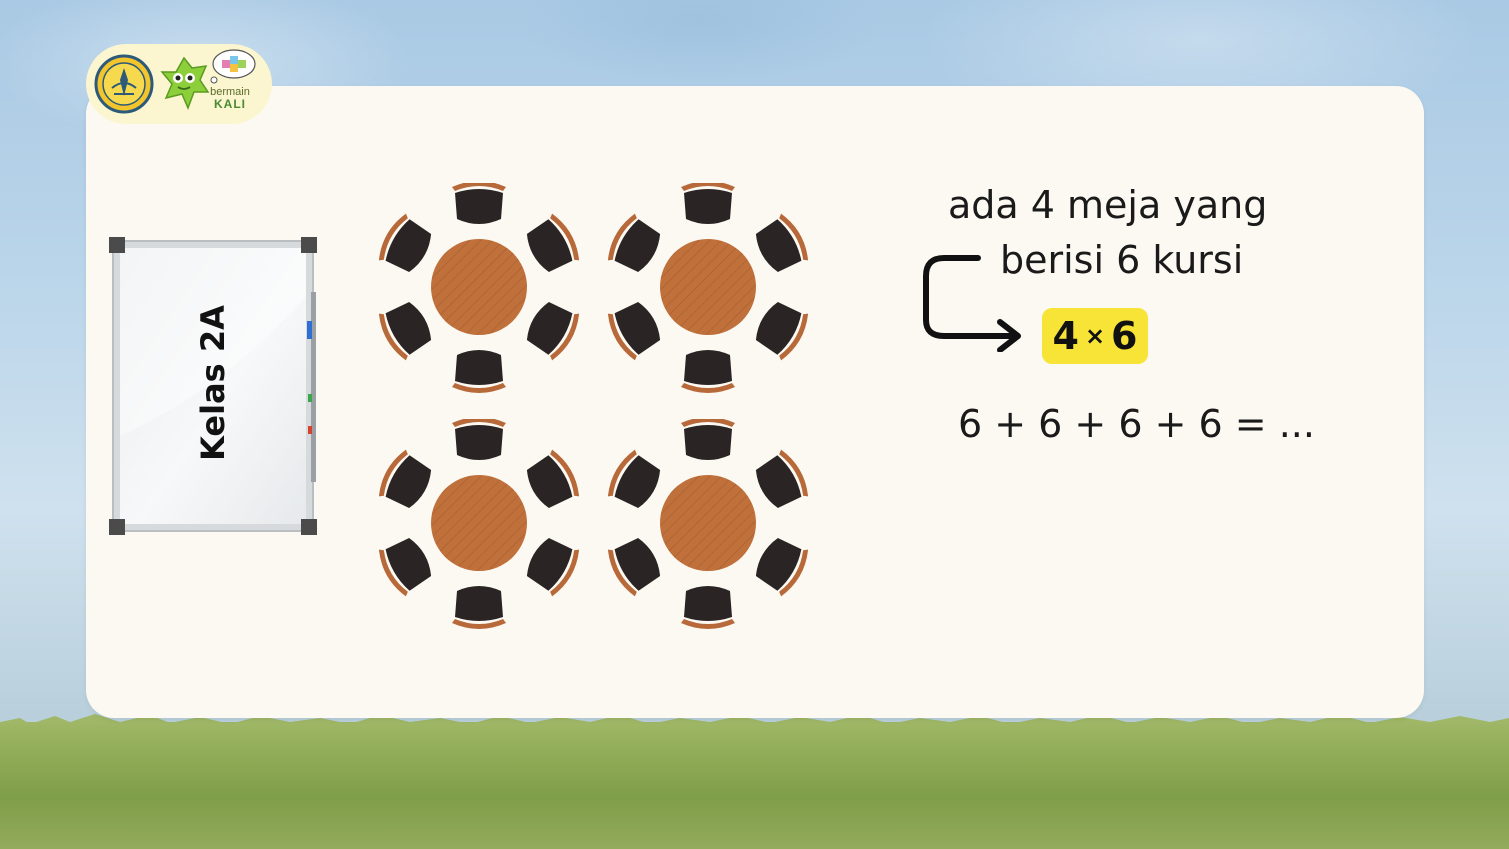  I want to click on grass-background, so click(754, 785).